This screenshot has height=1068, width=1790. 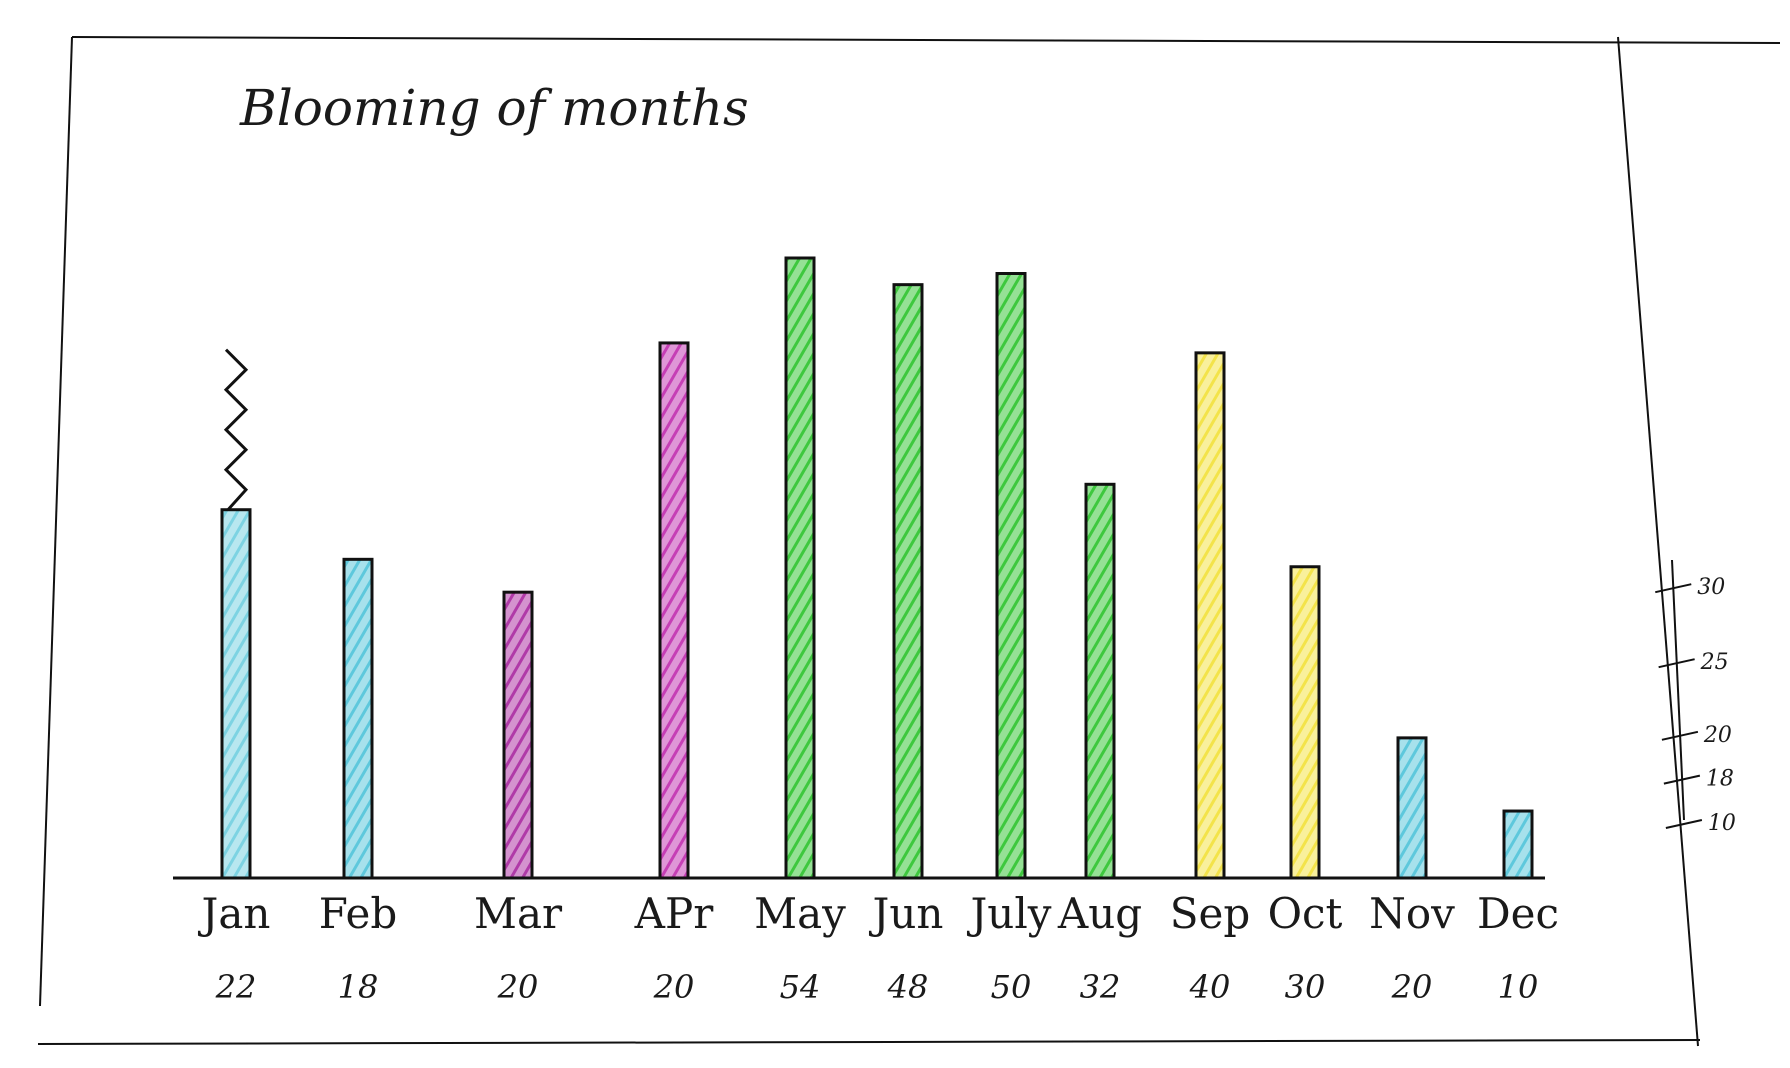 I want to click on bar-aug, so click(x=1100, y=681).